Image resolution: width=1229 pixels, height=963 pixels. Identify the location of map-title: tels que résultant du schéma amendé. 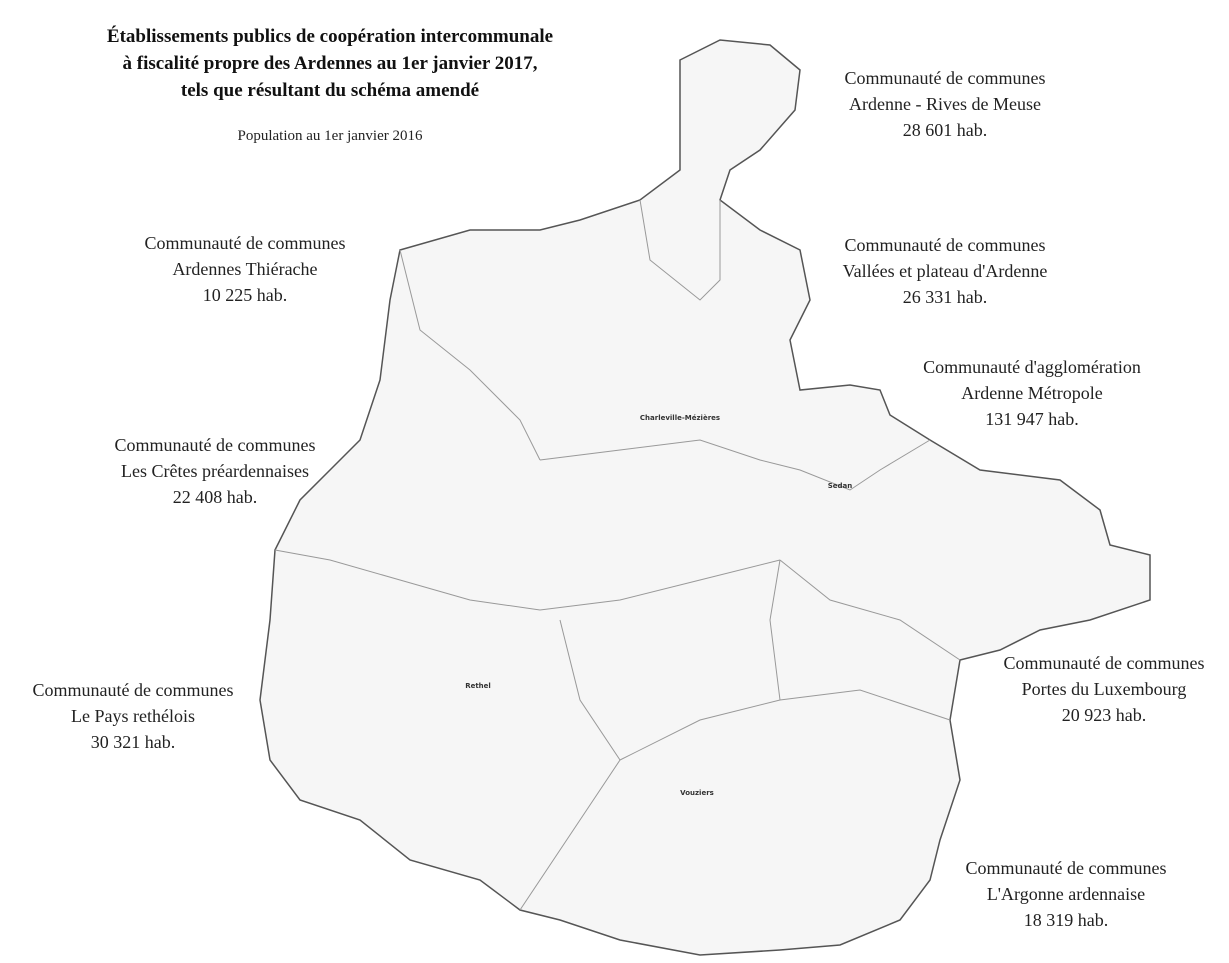
(330, 90).